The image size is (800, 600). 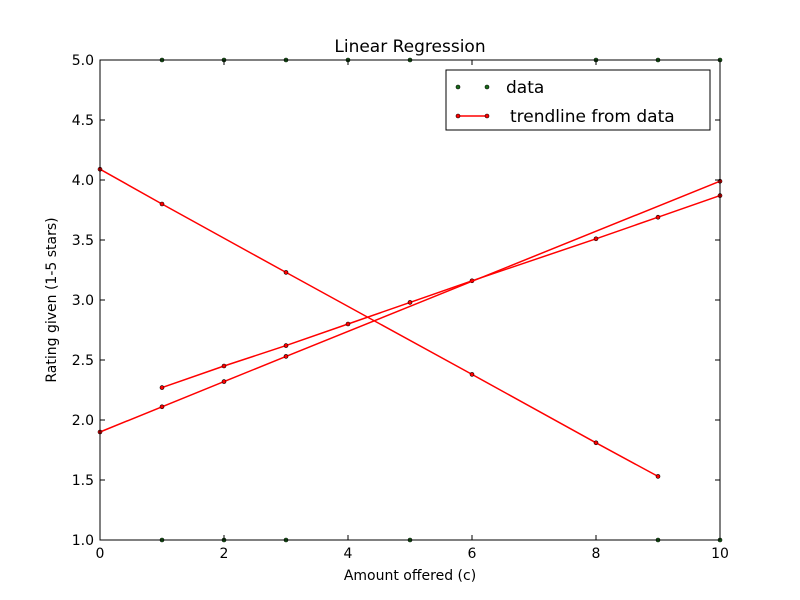 I want to click on x-tick-label: 4, so click(x=348, y=554).